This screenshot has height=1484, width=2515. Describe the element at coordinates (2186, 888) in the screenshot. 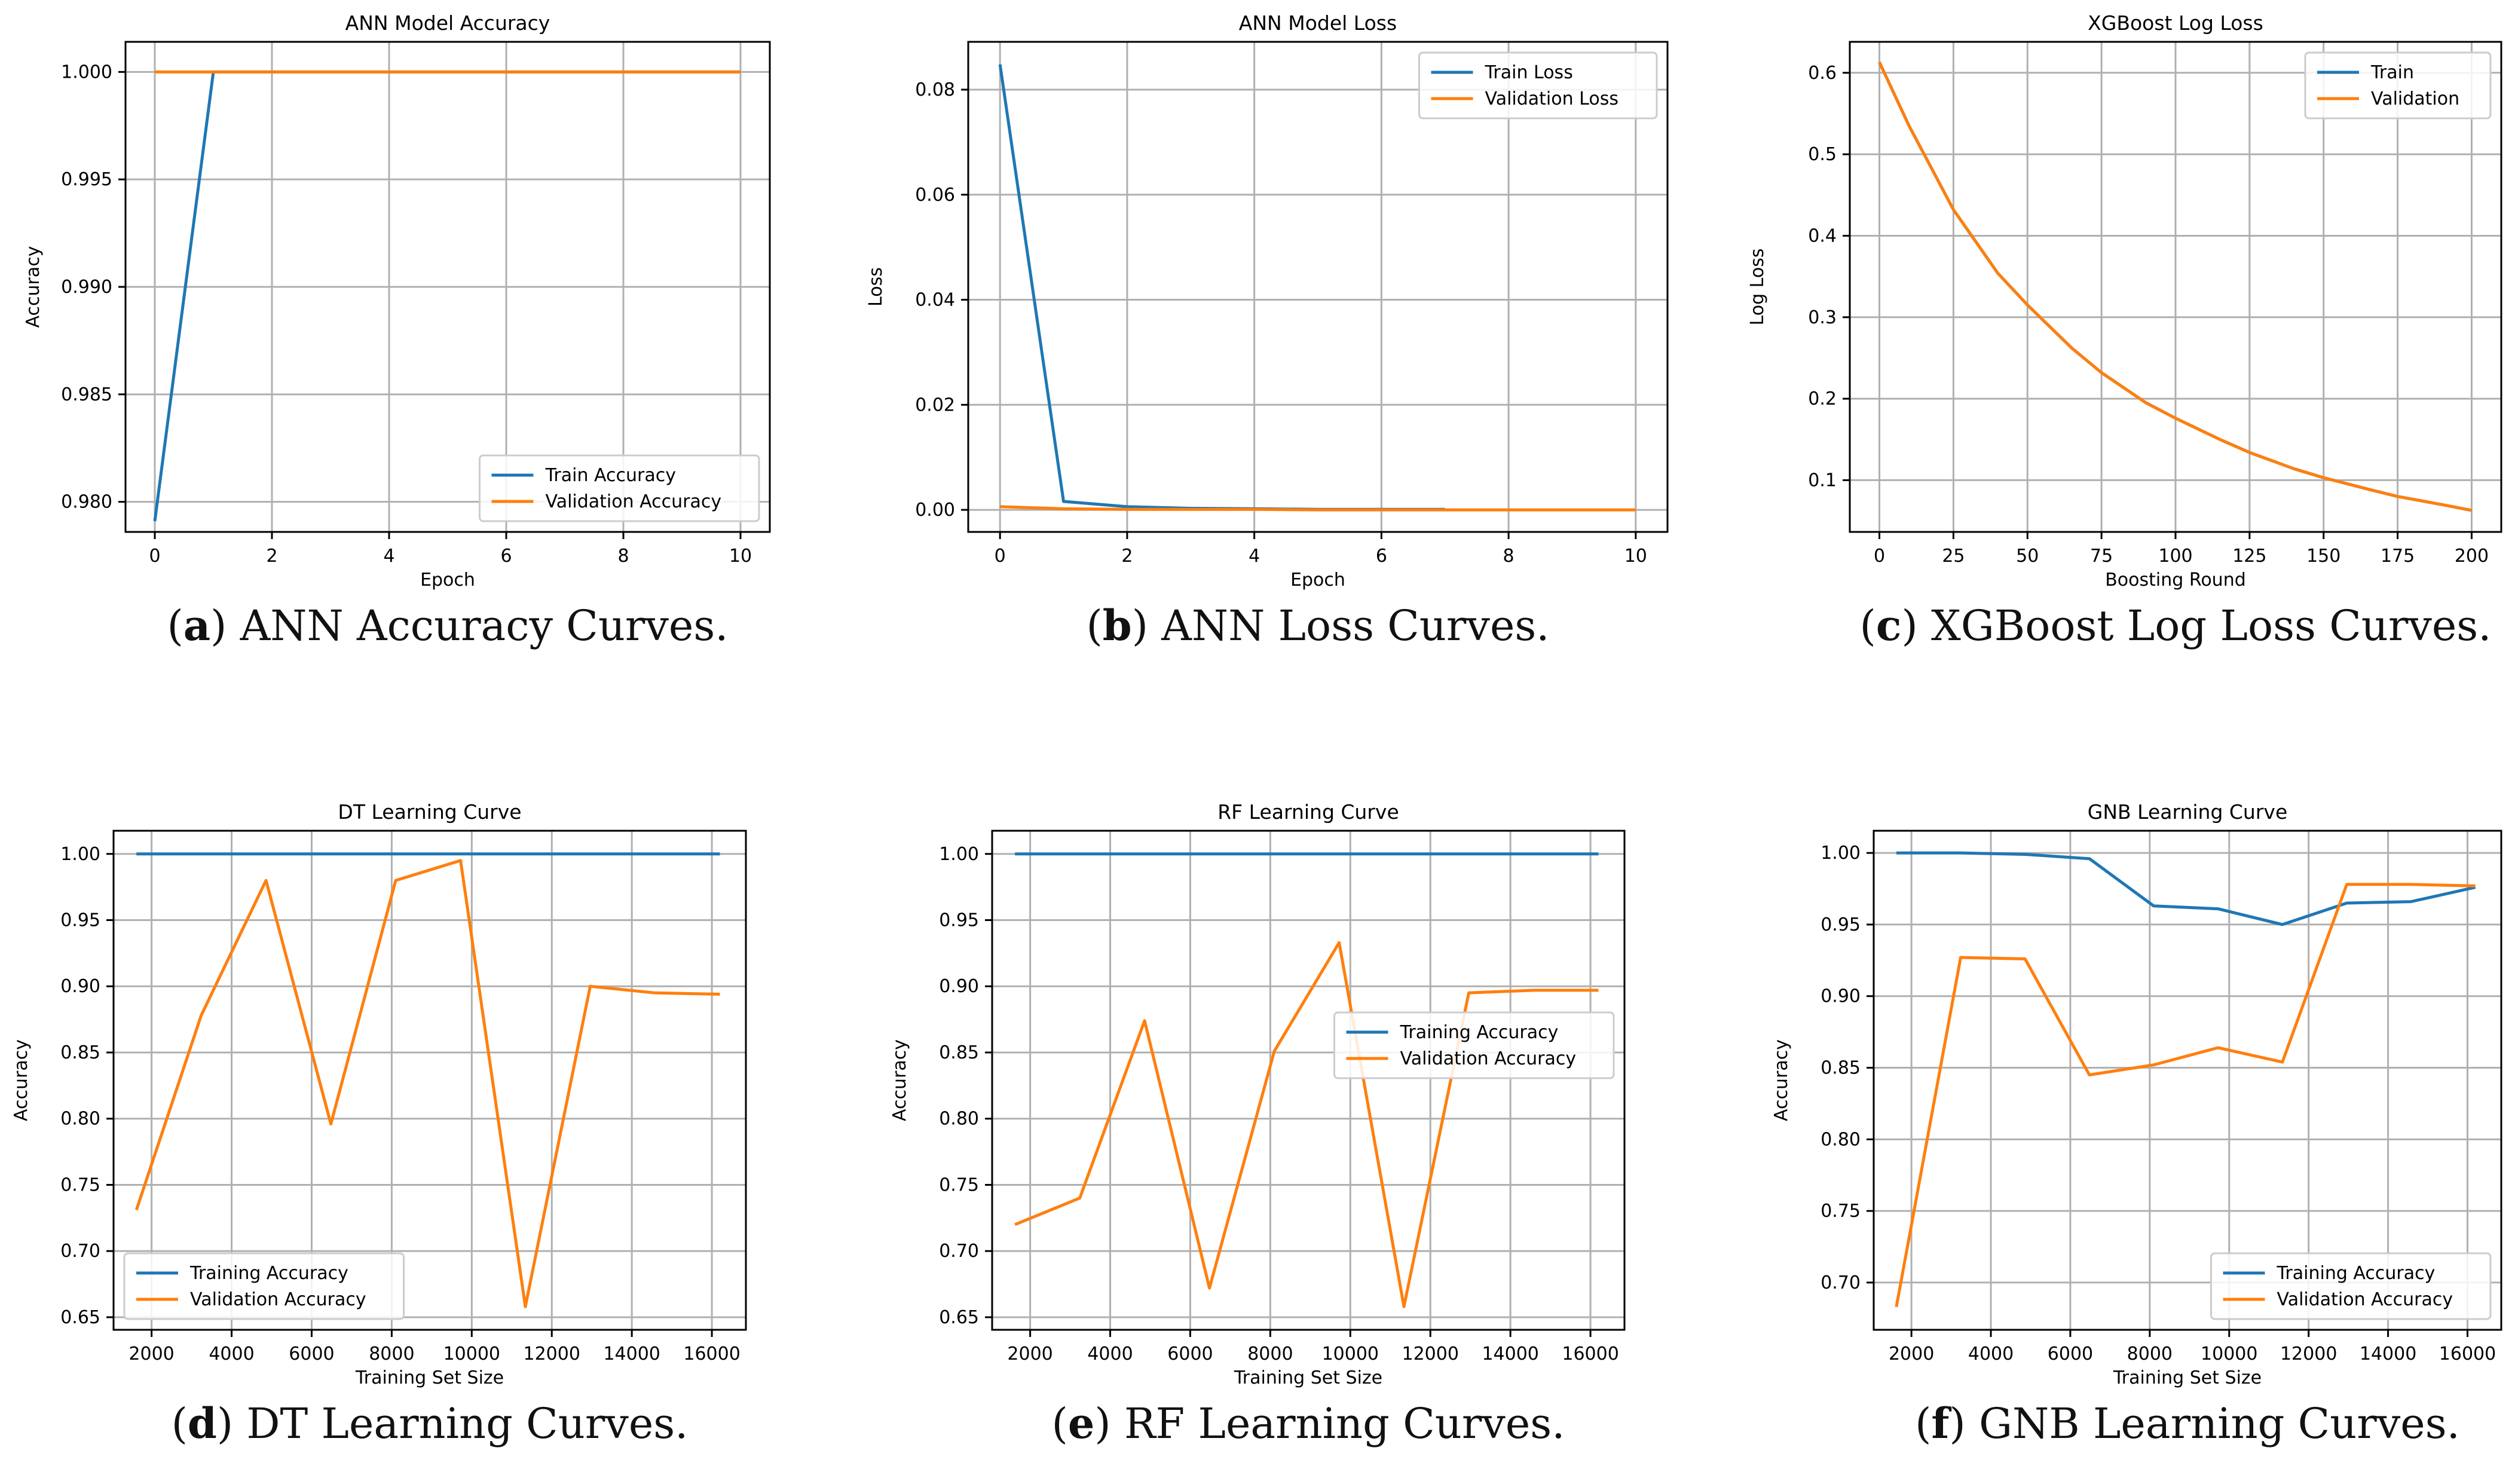

I see `series-line-training-accuracy` at that location.